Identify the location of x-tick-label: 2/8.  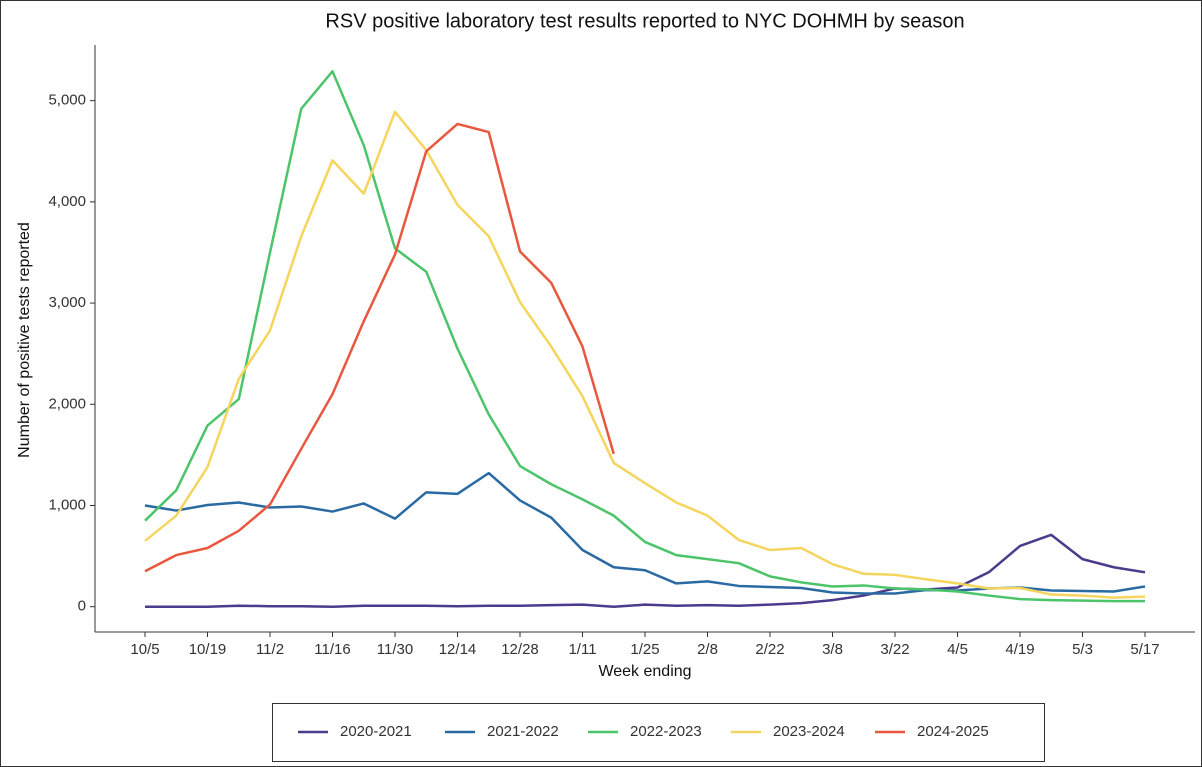
(707, 649).